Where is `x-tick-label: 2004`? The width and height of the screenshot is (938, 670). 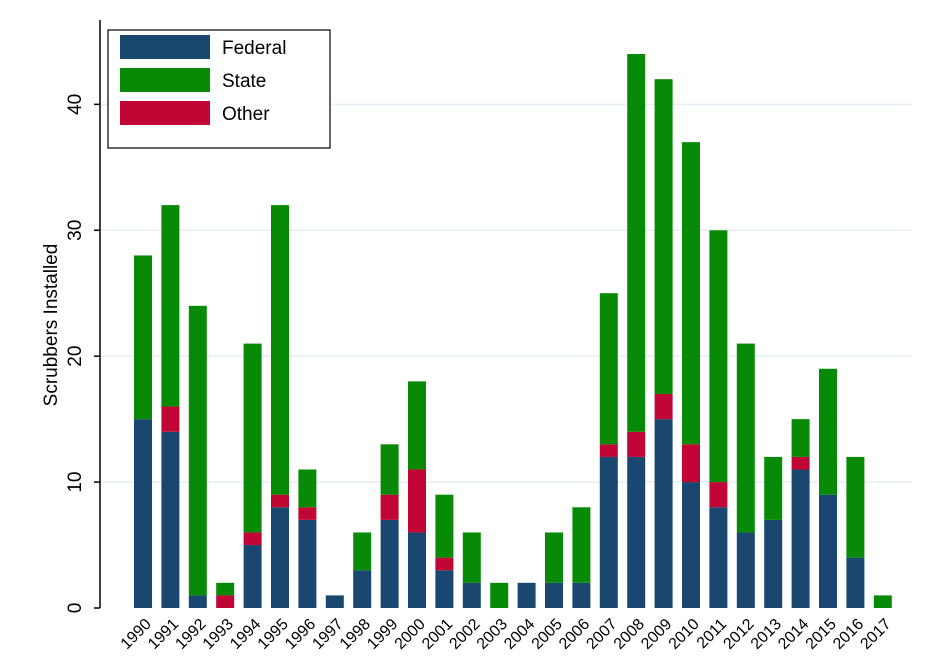 x-tick-label: 2004 is located at coordinates (519, 634).